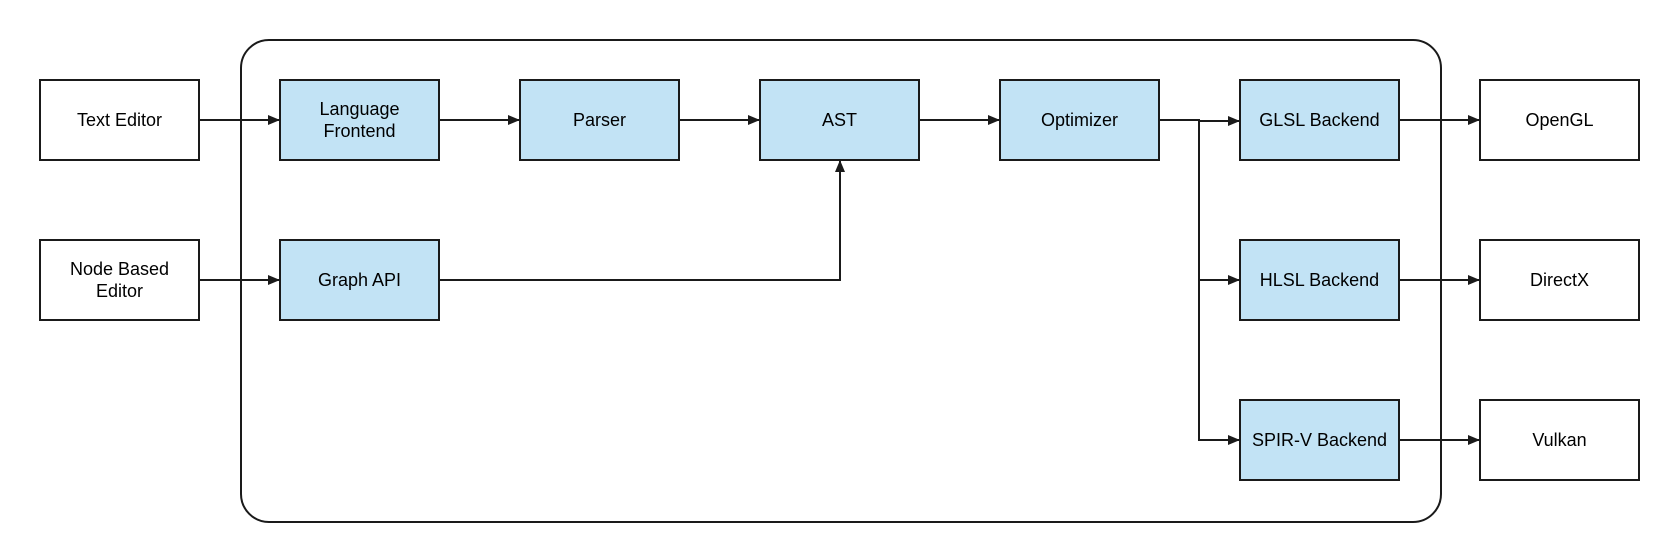 The height and width of the screenshot is (560, 1680). I want to click on node-node-based-editor-label: Node Based Editor, so click(119, 280).